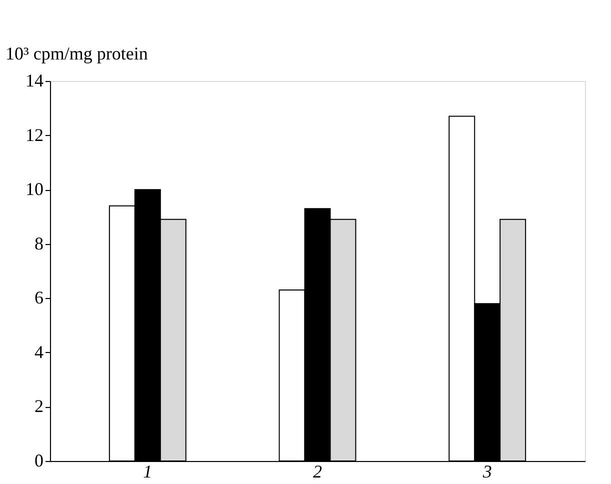  Describe the element at coordinates (35, 80) in the screenshot. I see `y-tick-label: 14` at that location.